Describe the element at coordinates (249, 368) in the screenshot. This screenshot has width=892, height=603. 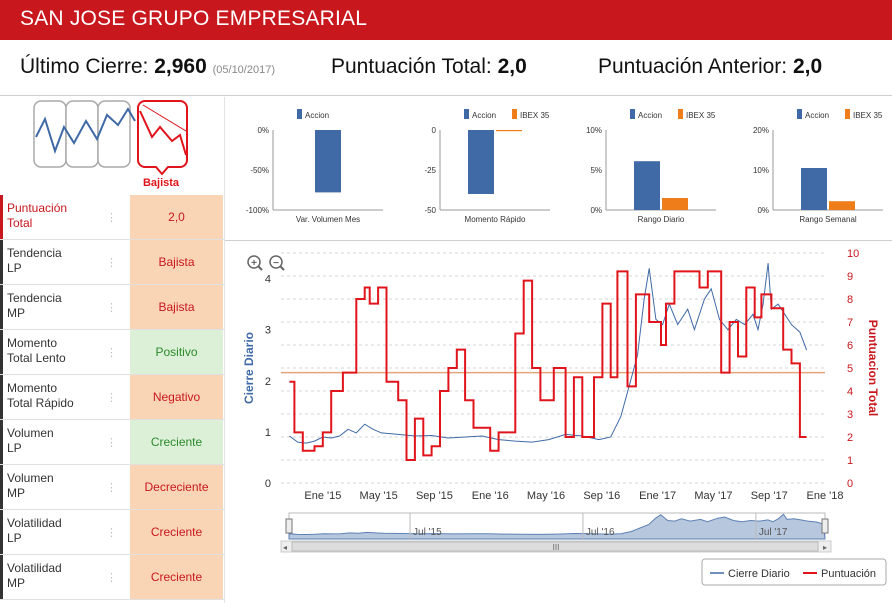
I see `y-axis-title: Cierre Diario` at that location.